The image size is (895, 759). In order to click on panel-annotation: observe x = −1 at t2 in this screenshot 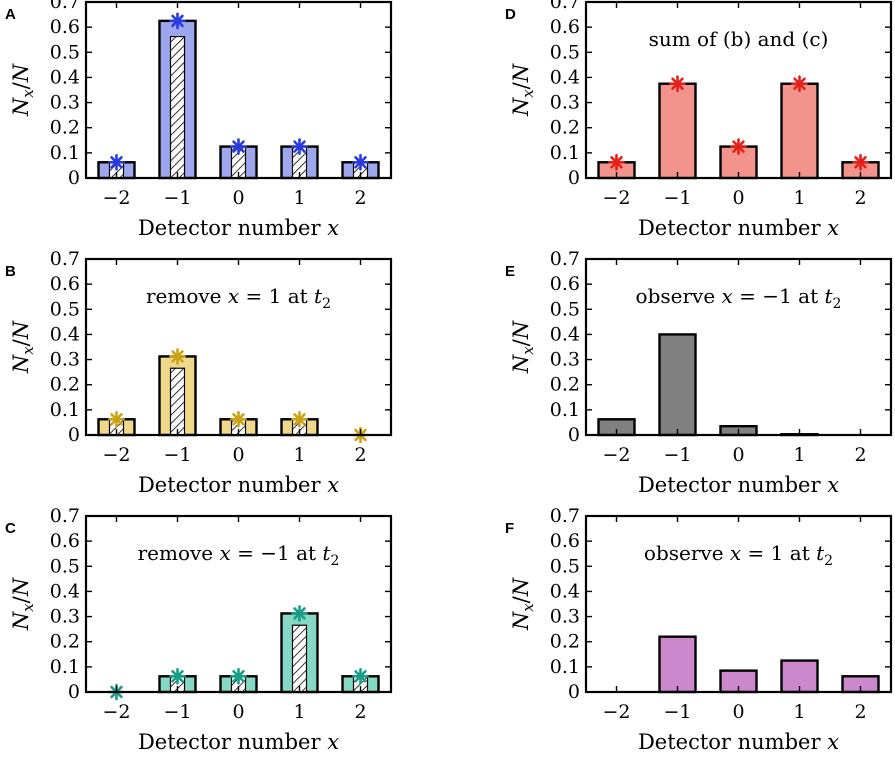, I will do `click(739, 298)`.